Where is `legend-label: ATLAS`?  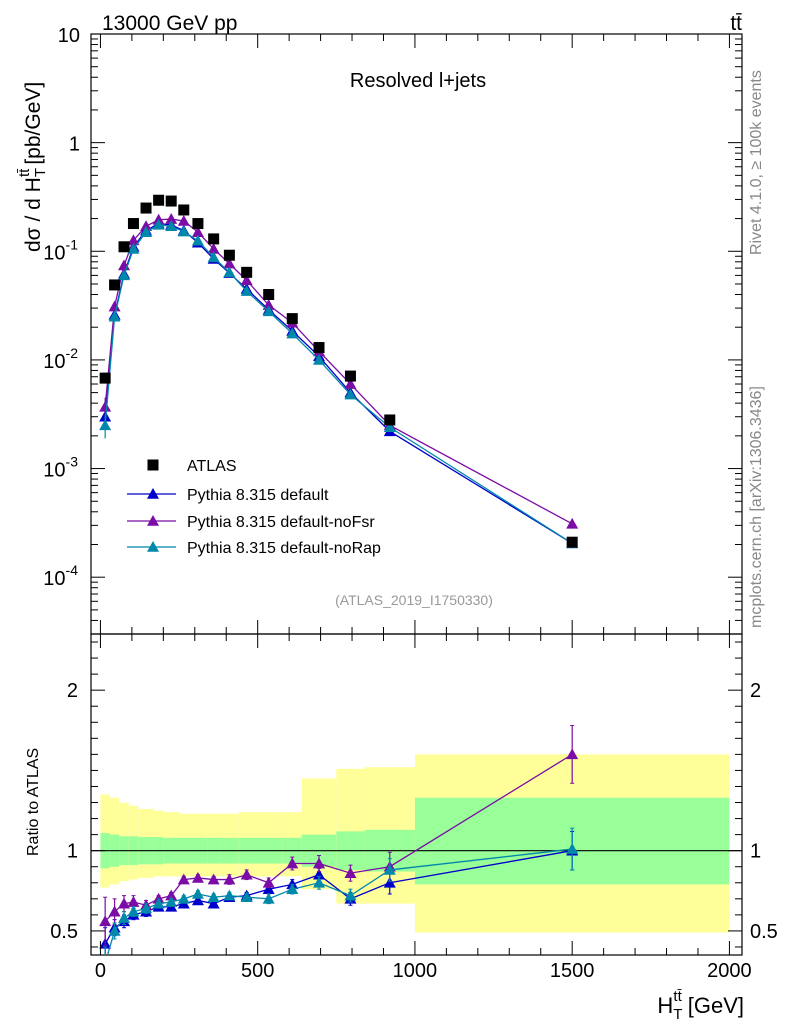
legend-label: ATLAS is located at coordinates (212, 466).